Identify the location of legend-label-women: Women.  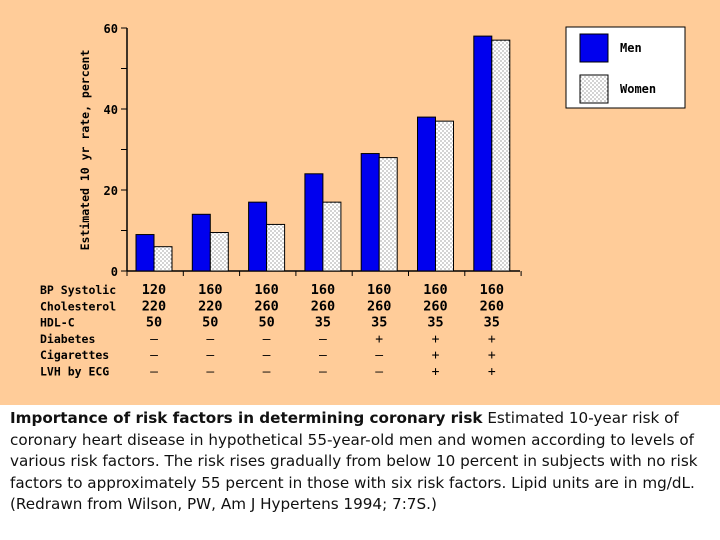
(638, 89).